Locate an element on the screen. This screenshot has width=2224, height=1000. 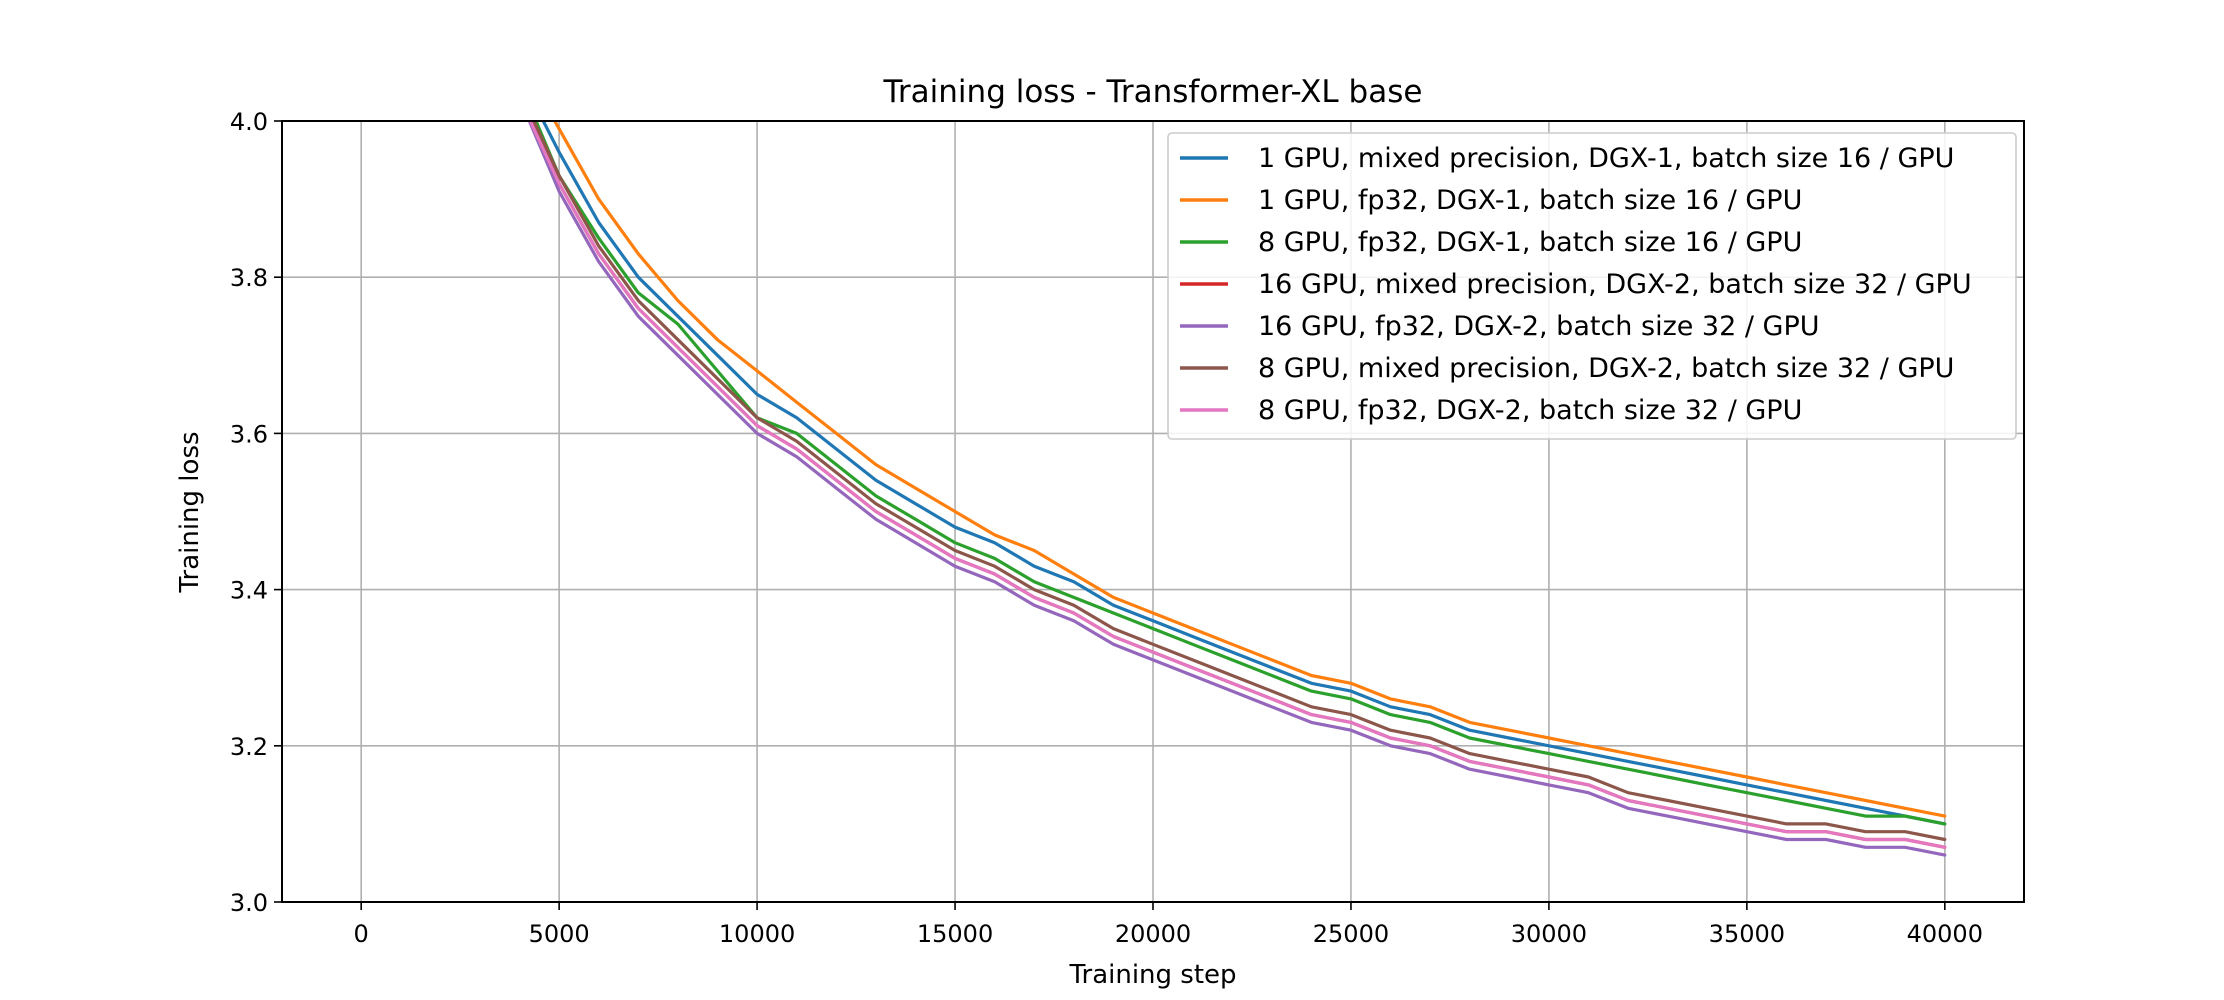
x-tick-label: 25000 is located at coordinates (1351, 934).